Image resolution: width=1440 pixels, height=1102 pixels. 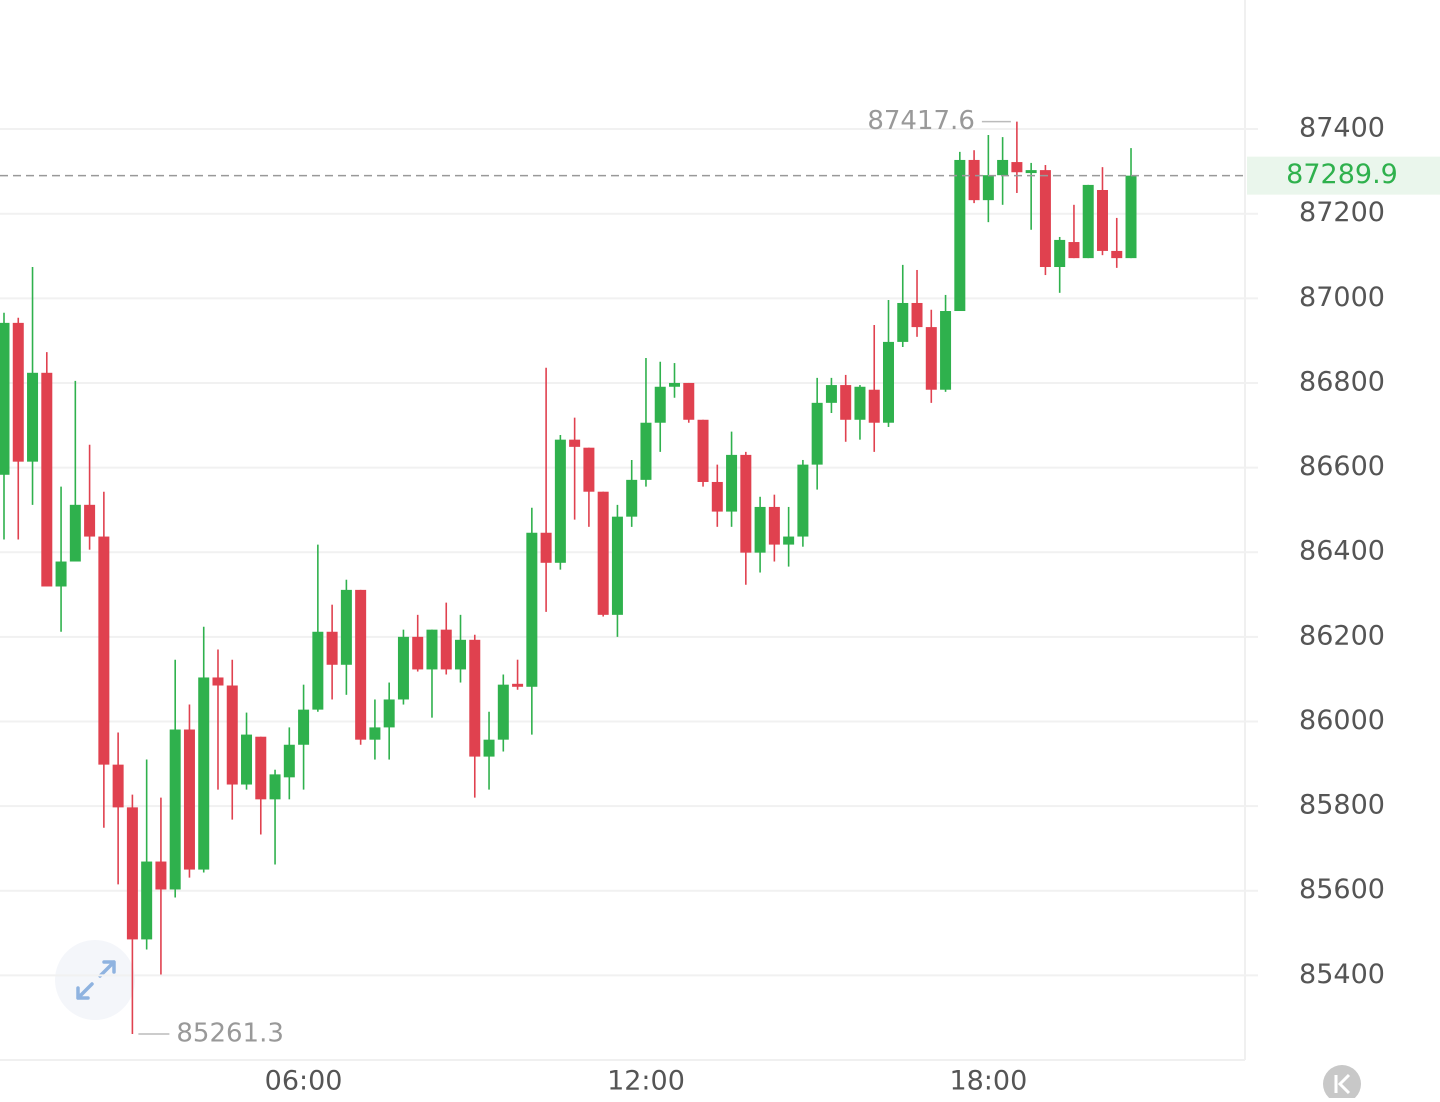 What do you see at coordinates (1342, 212) in the screenshot?
I see `y-tick-label: 87200` at bounding box center [1342, 212].